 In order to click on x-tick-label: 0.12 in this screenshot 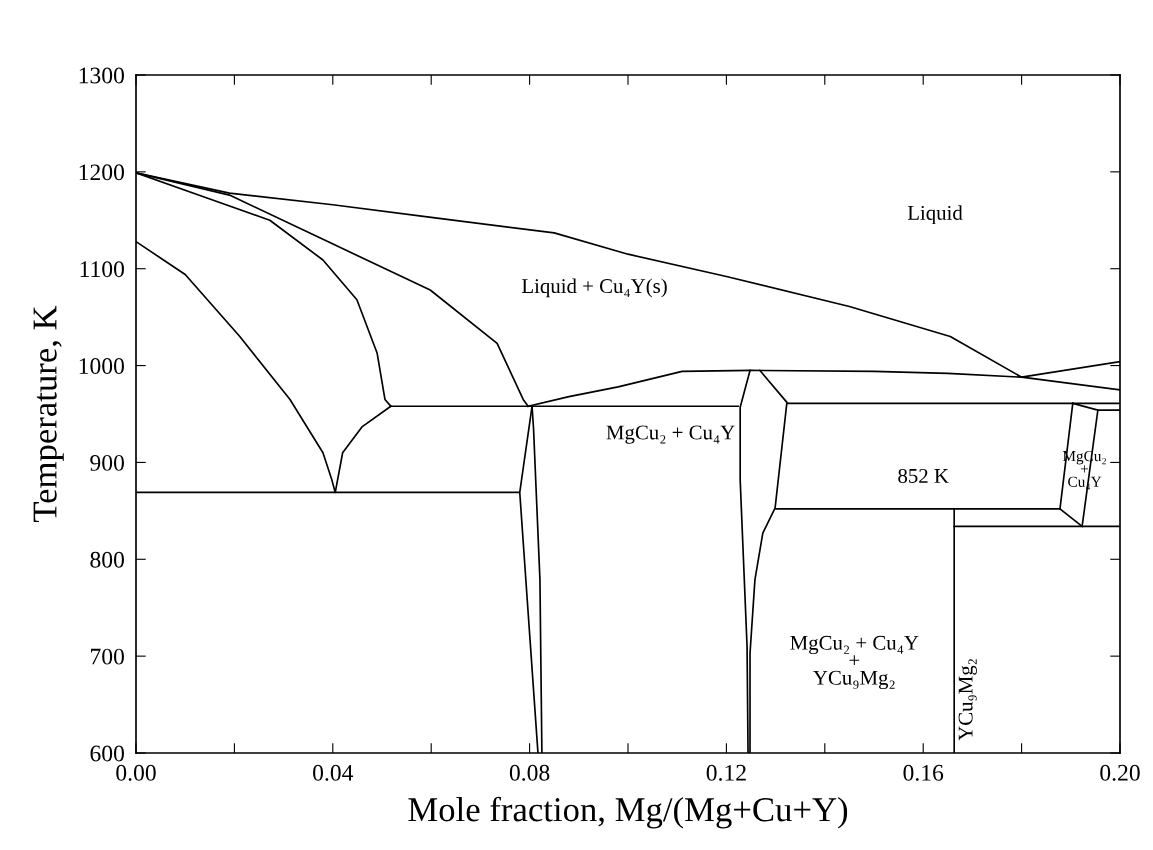, I will do `click(726, 772)`.